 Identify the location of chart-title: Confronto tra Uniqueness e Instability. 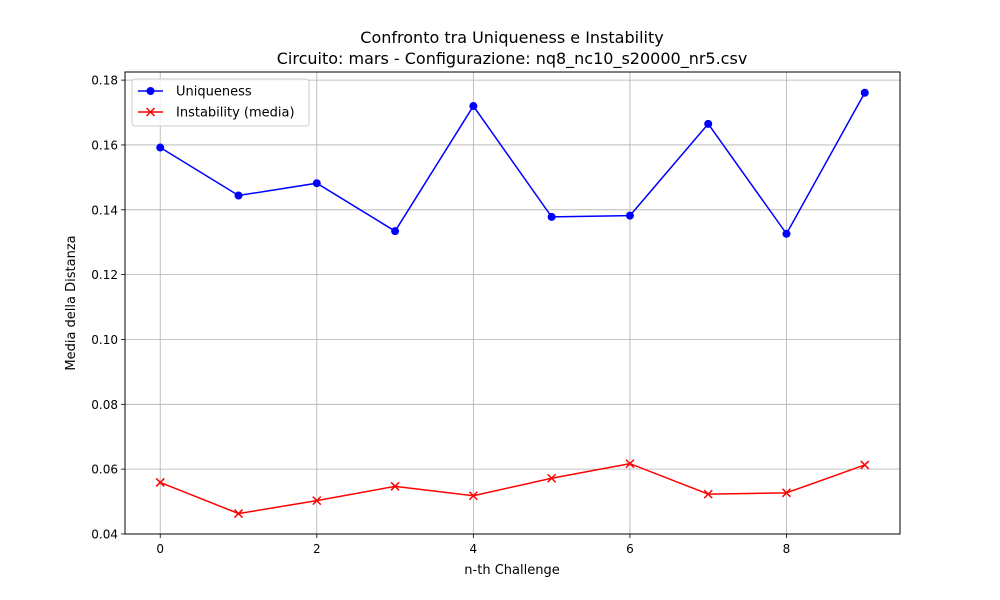
(511, 37).